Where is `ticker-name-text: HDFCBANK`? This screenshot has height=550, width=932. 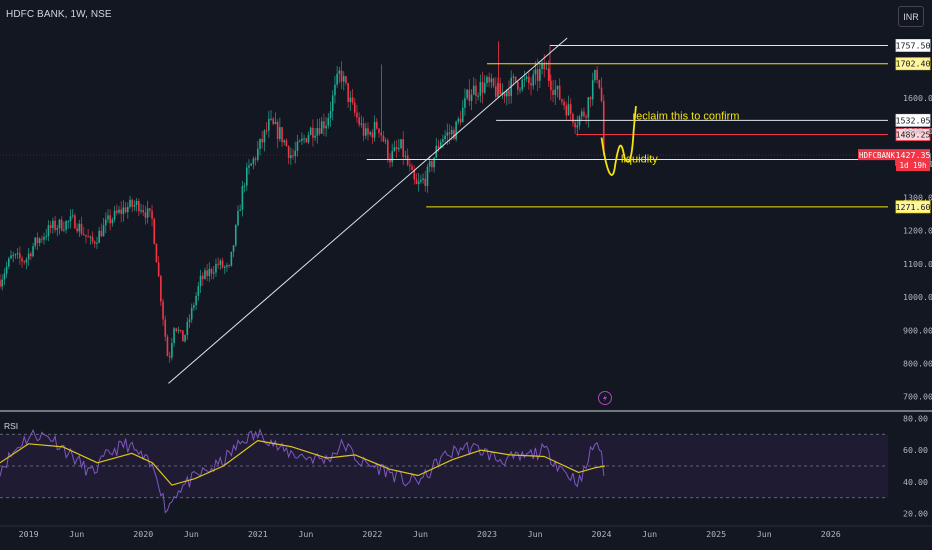 ticker-name-text: HDFCBANK is located at coordinates (877, 155).